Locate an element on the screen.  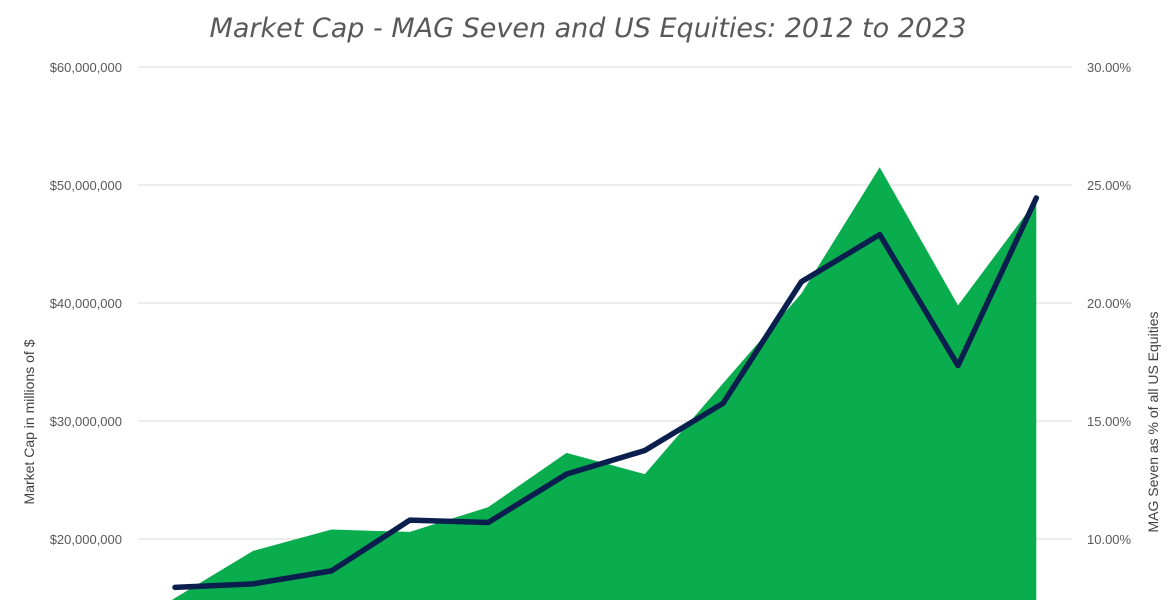
right-tick-label: 10.00% is located at coordinates (1109, 539).